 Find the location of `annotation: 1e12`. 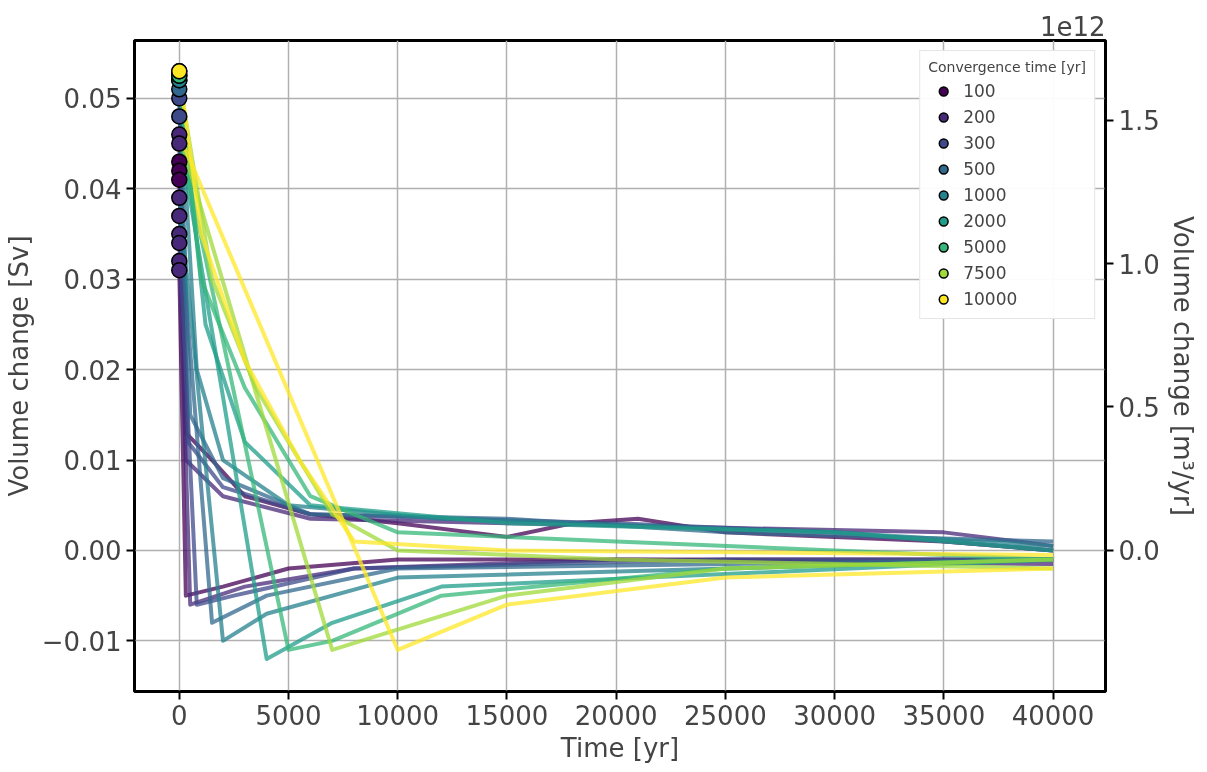

annotation: 1e12 is located at coordinates (1072, 26).